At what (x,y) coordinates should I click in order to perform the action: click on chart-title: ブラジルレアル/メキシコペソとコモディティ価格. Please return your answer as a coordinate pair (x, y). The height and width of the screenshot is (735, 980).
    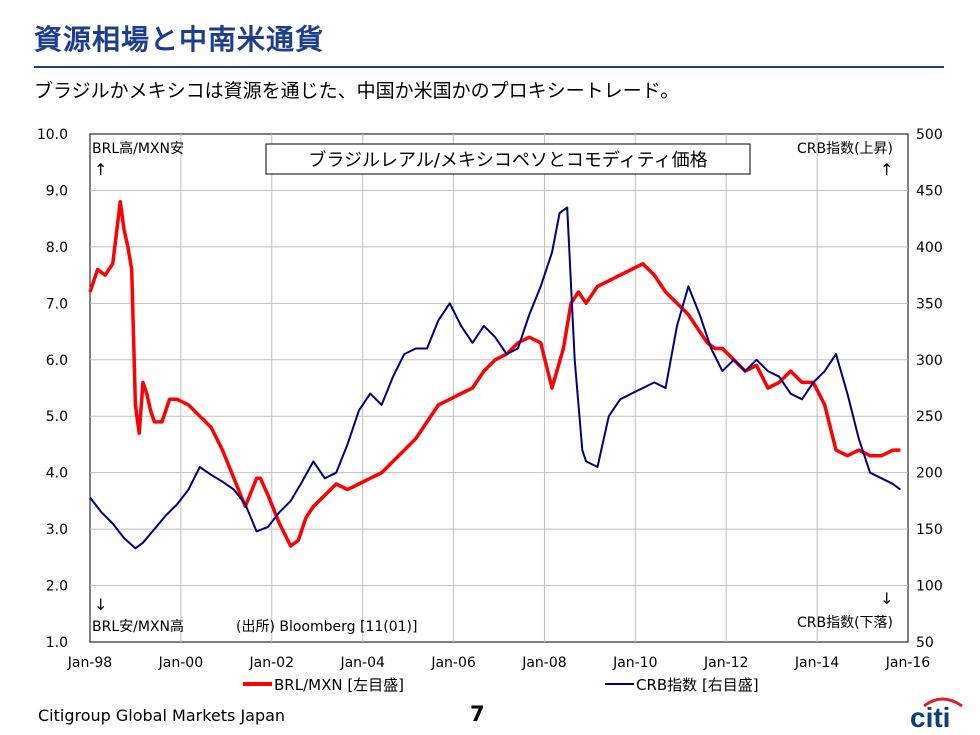
    Looking at the image, I should click on (507, 160).